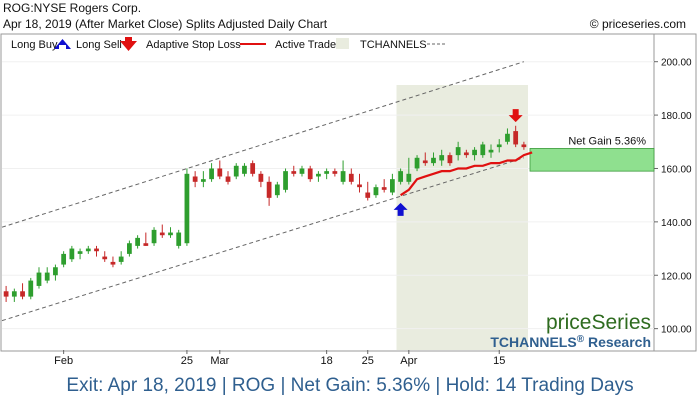 This screenshot has height=400, width=700. Describe the element at coordinates (676, 63) in the screenshot. I see `y-tick-label: 200.00` at that location.